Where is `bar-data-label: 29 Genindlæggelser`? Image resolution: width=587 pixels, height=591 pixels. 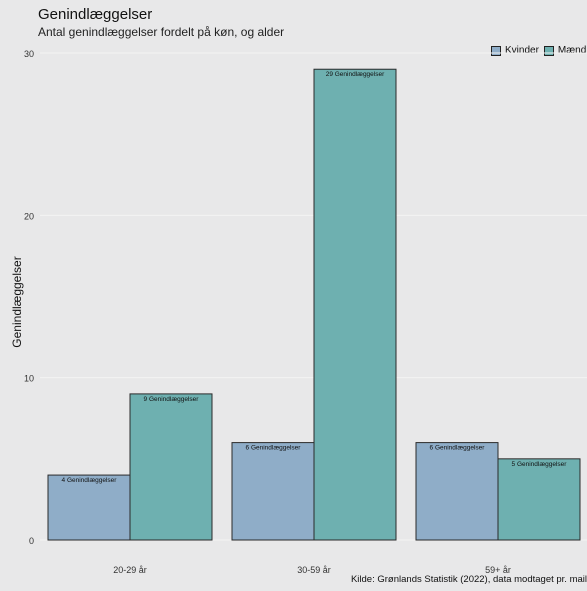
bar-data-label: 29 Genindlæggelser is located at coordinates (355, 74).